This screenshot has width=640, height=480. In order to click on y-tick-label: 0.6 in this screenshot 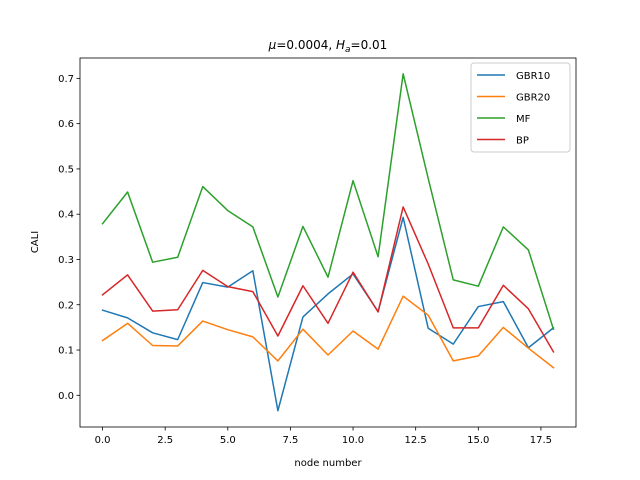, I will do `click(66, 124)`.